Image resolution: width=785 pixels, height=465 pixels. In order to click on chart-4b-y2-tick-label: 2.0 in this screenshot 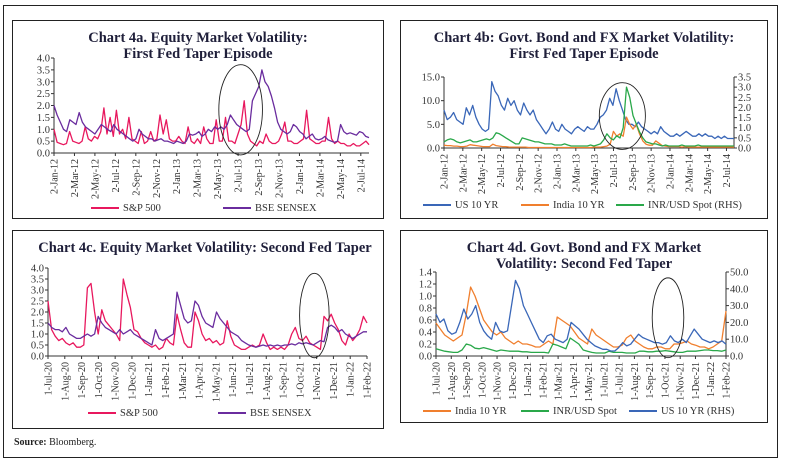, I will do `click(744, 108)`.